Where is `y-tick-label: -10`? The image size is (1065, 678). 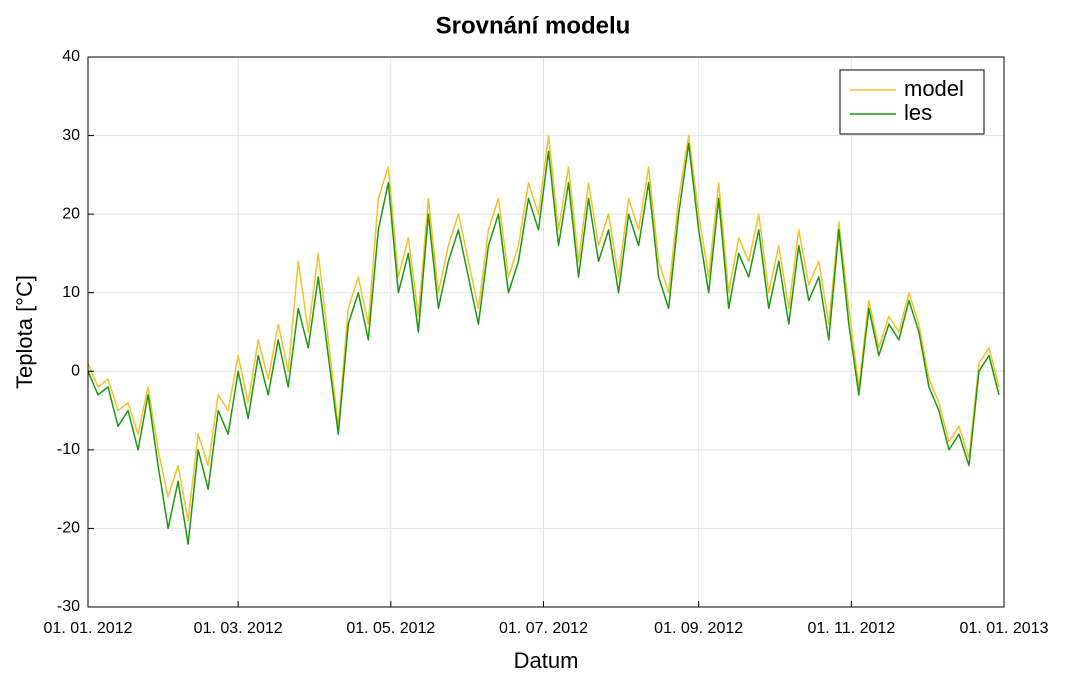
y-tick-label: -10 is located at coordinates (68, 449).